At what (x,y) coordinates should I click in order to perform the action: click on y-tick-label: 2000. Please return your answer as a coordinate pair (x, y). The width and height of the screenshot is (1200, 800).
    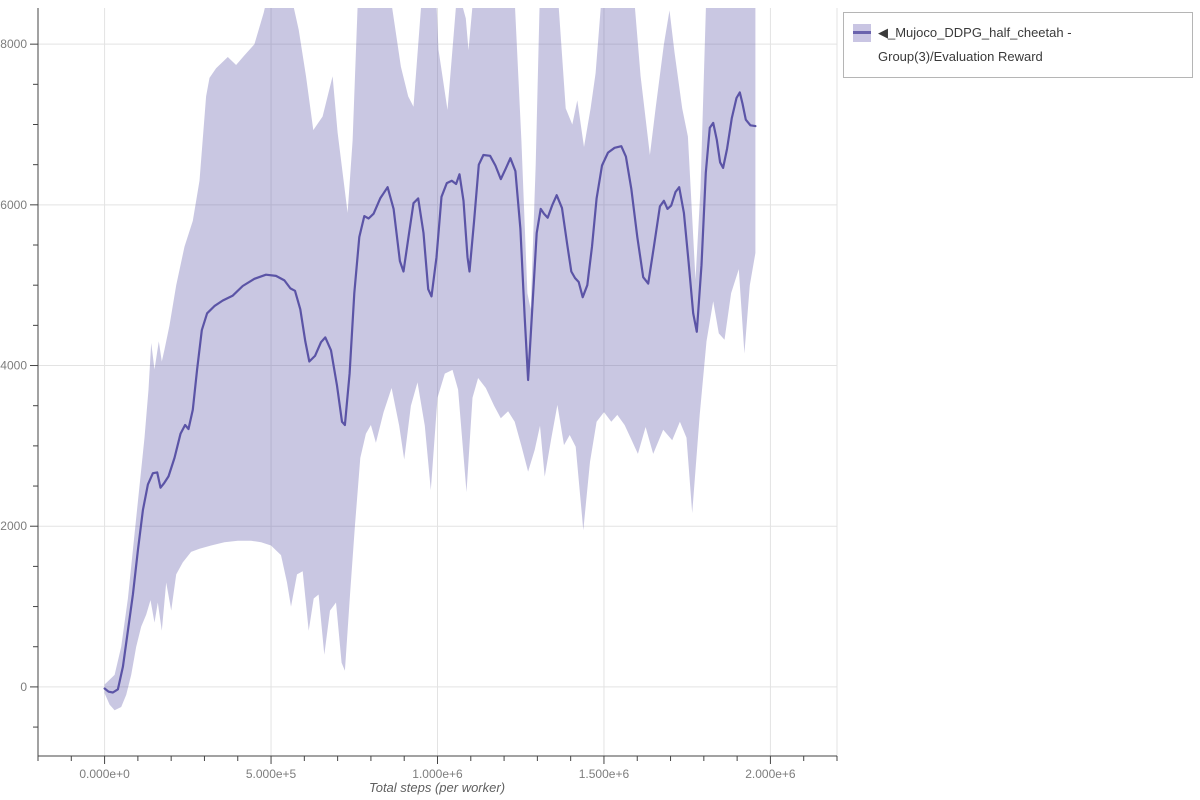
    Looking at the image, I should click on (13, 526).